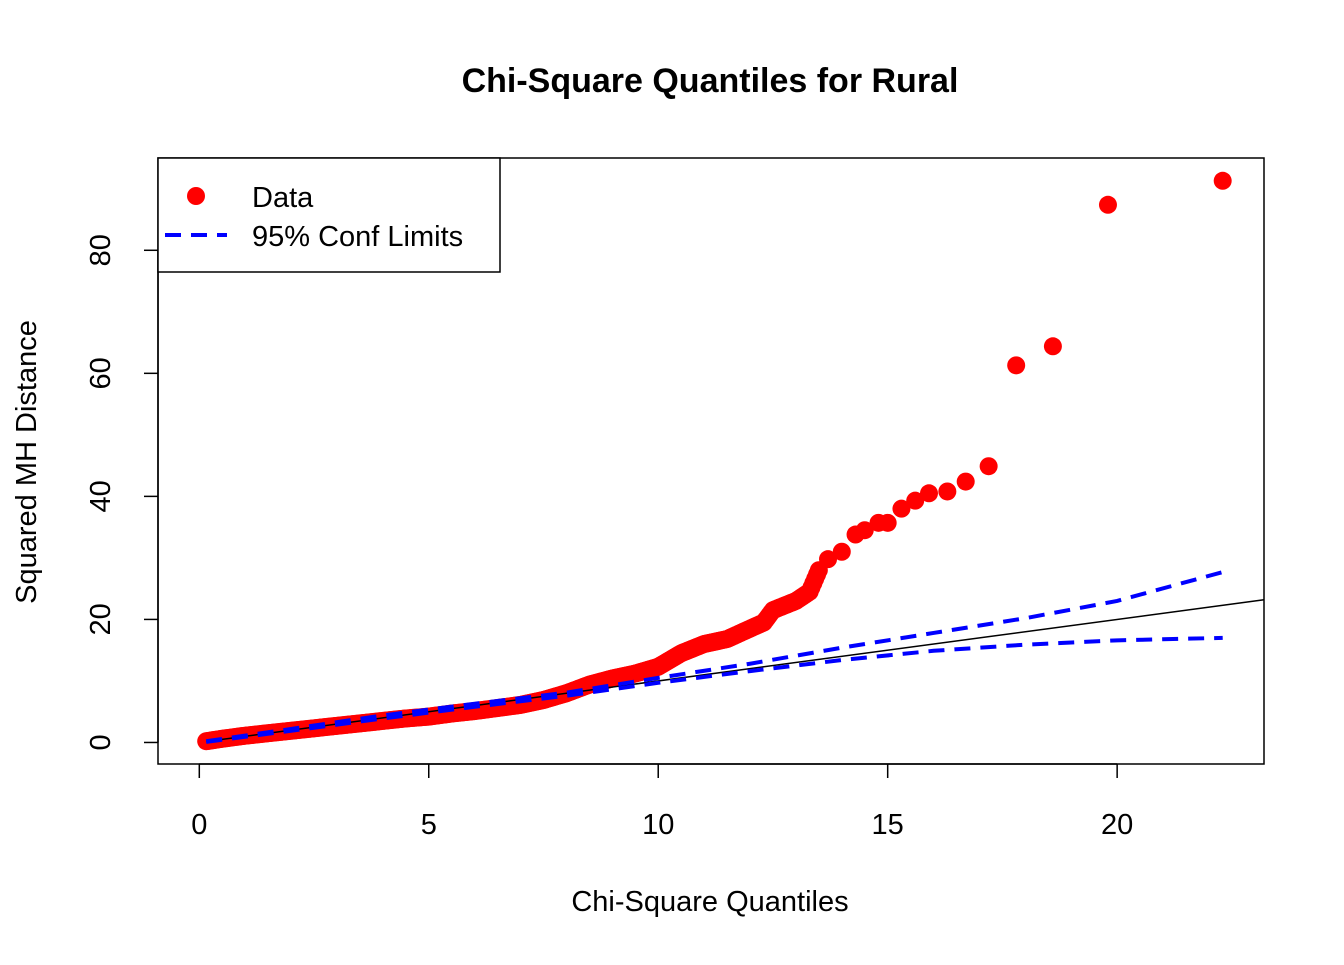 This screenshot has width=1344, height=965. What do you see at coordinates (196, 196) in the screenshot?
I see `legend-data-marker` at bounding box center [196, 196].